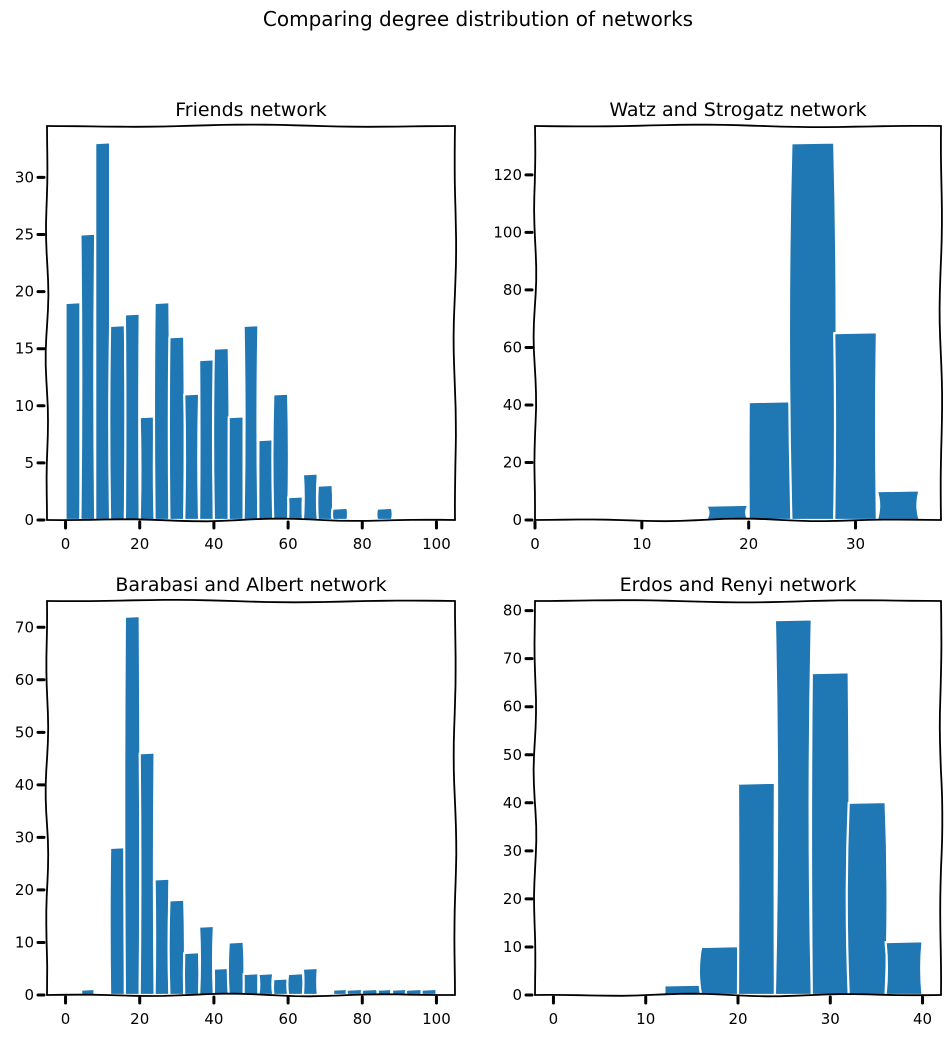 This screenshot has height=1039, width=950. I want to click on y-tick-label: 15, so click(24, 349).